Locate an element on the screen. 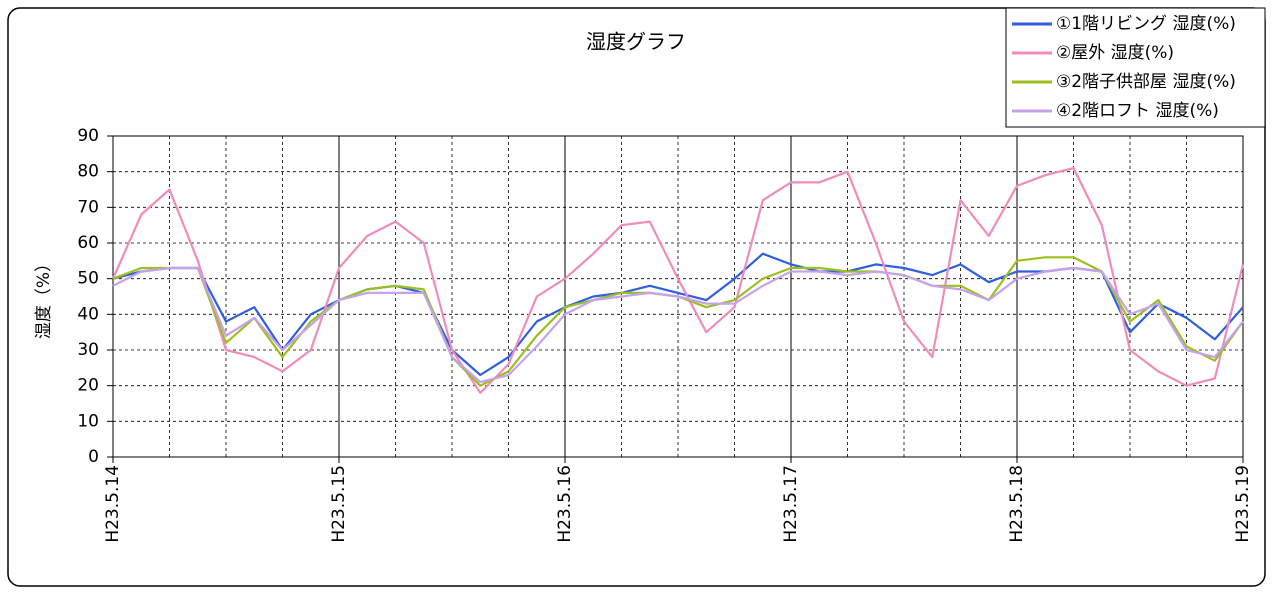  y-tick-label: 20 is located at coordinates (88, 386).